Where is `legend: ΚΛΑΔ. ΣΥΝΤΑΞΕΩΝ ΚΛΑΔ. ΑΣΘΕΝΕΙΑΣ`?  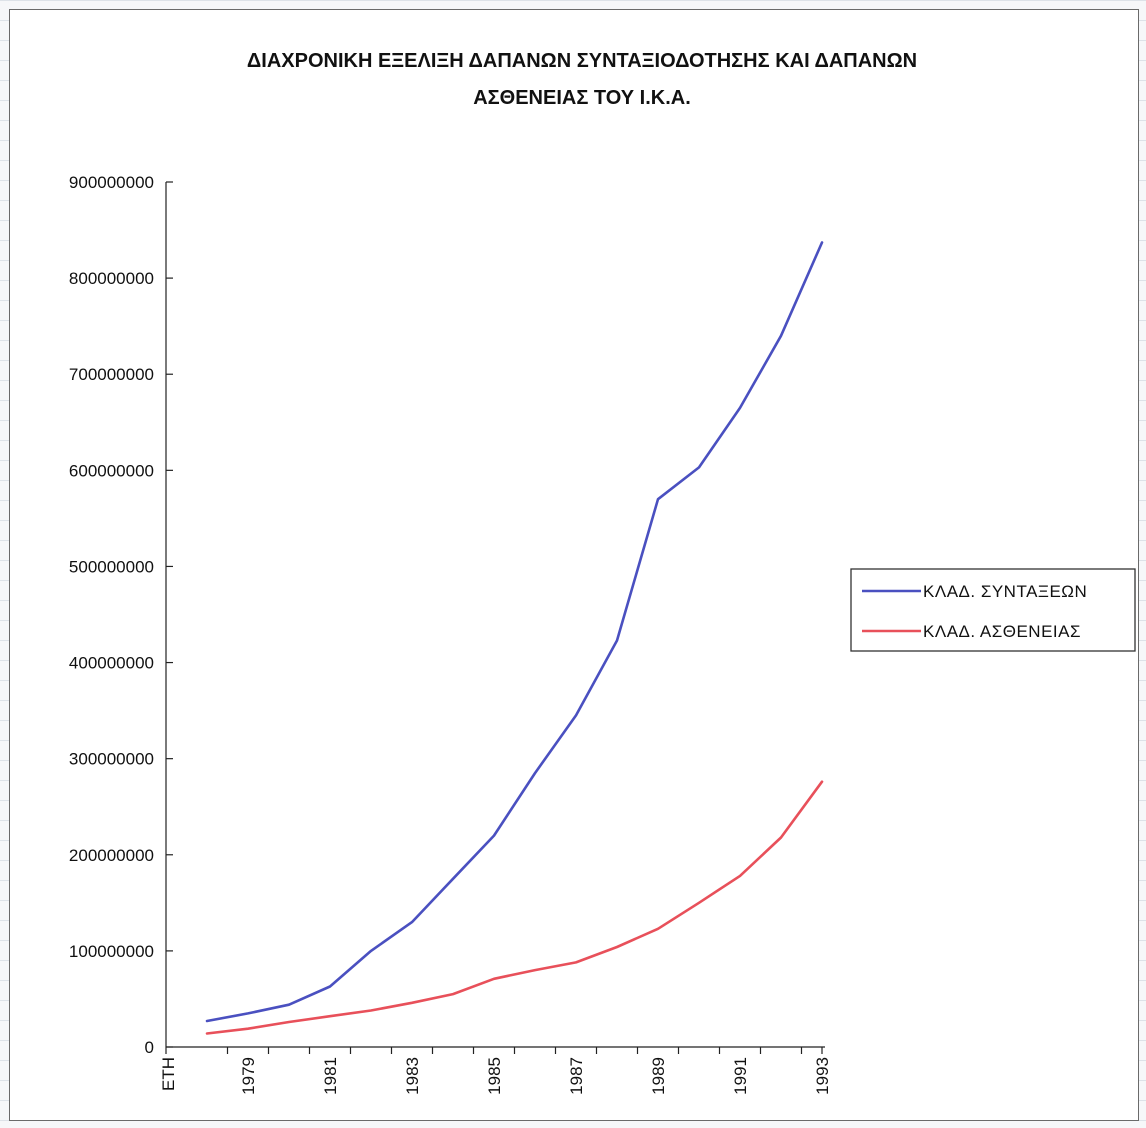 legend: ΚΛΑΔ. ΣΥΝΤΑΞΕΩΝ ΚΛΑΔ. ΑΣΘΕΝΕΙΑΣ is located at coordinates (993, 610).